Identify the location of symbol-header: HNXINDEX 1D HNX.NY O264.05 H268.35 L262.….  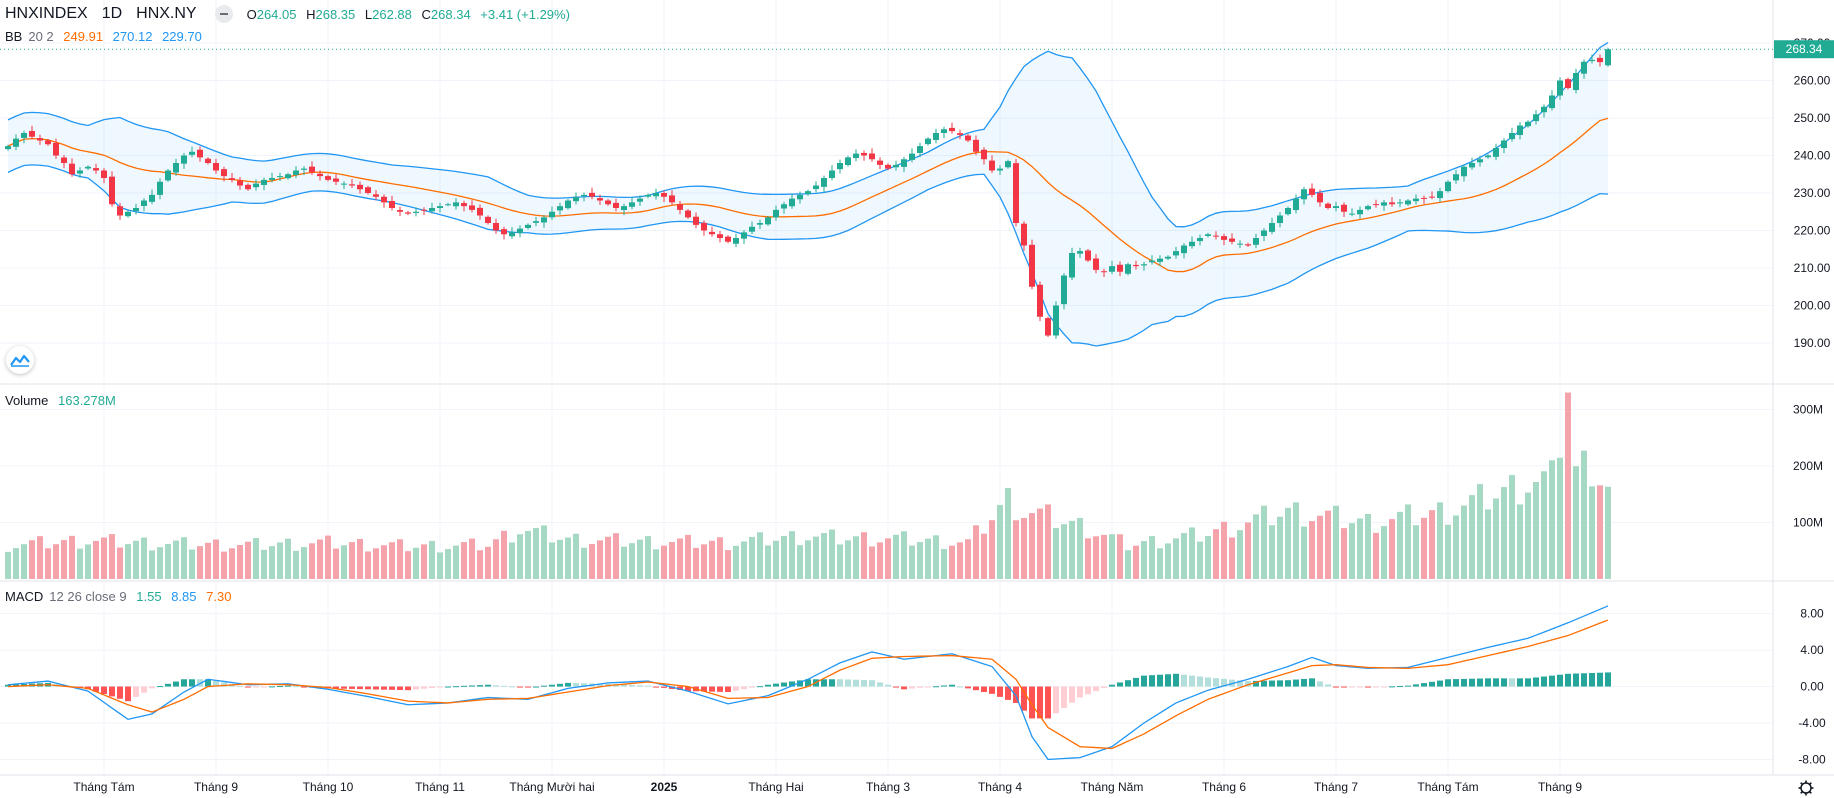
(290, 14).